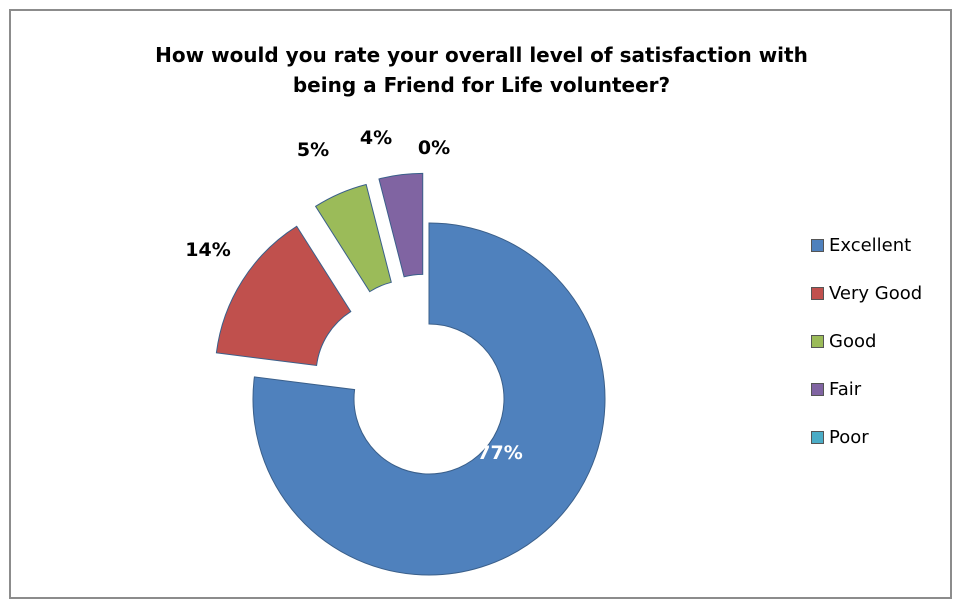 Image resolution: width=963 pixels, height=599 pixels. Describe the element at coordinates (401, 225) in the screenshot. I see `slice-fair` at that location.